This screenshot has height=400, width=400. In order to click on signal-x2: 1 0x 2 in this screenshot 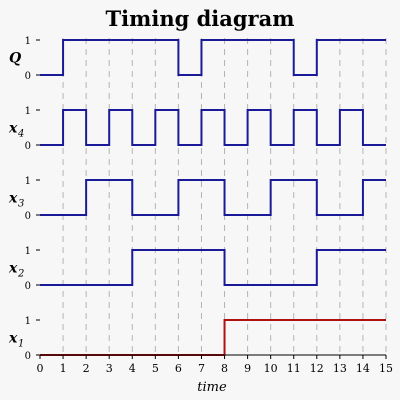, I will do `click(197, 269)`.